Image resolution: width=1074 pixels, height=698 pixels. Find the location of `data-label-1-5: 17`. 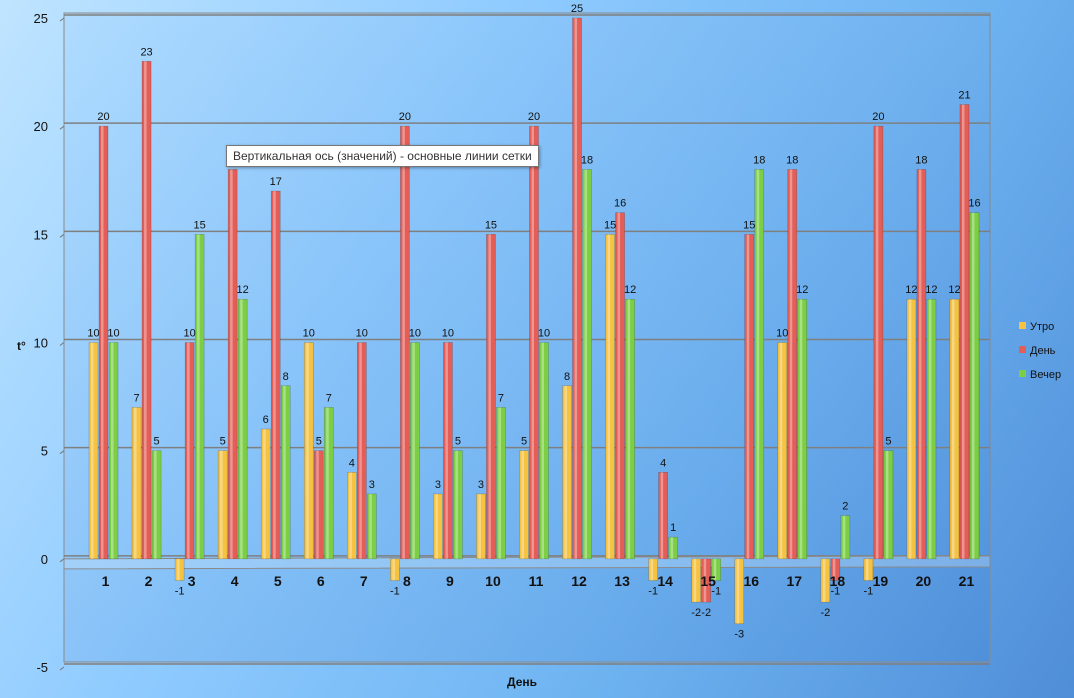

data-label-1-5: 17 is located at coordinates (276, 182).